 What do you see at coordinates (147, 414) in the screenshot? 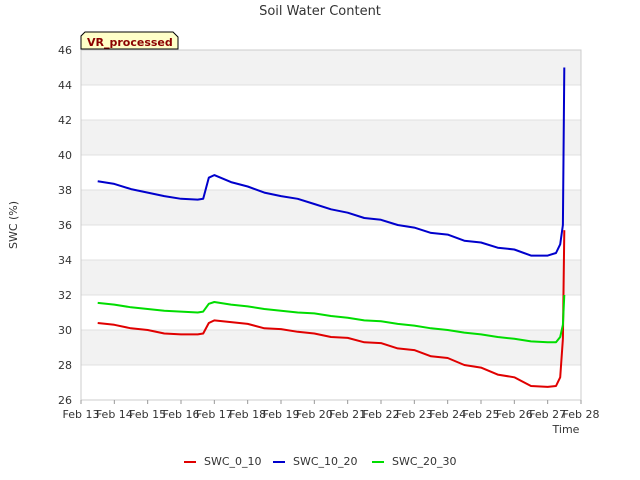
I see `x-tick-label: Feb 15` at bounding box center [147, 414].